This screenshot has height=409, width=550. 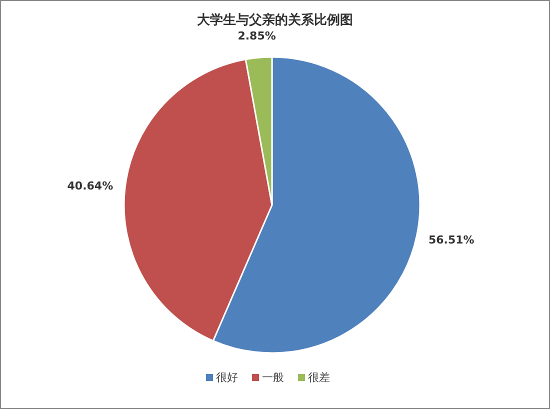 I want to click on chart-title: 大学生与父亲的关系比例图, so click(x=275, y=20).